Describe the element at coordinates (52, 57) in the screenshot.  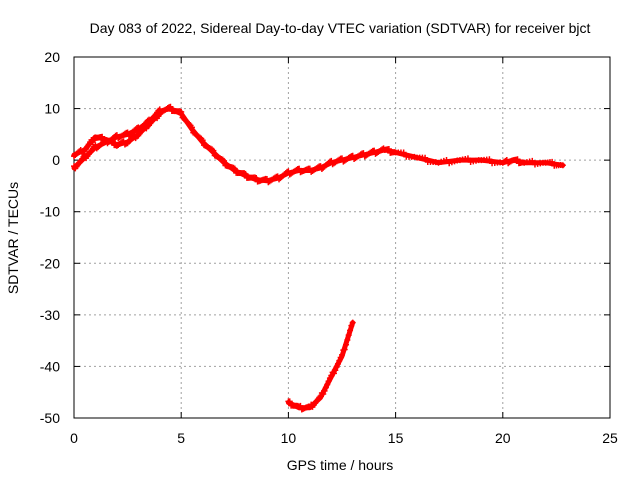
I see `y-tick-label: 20` at that location.